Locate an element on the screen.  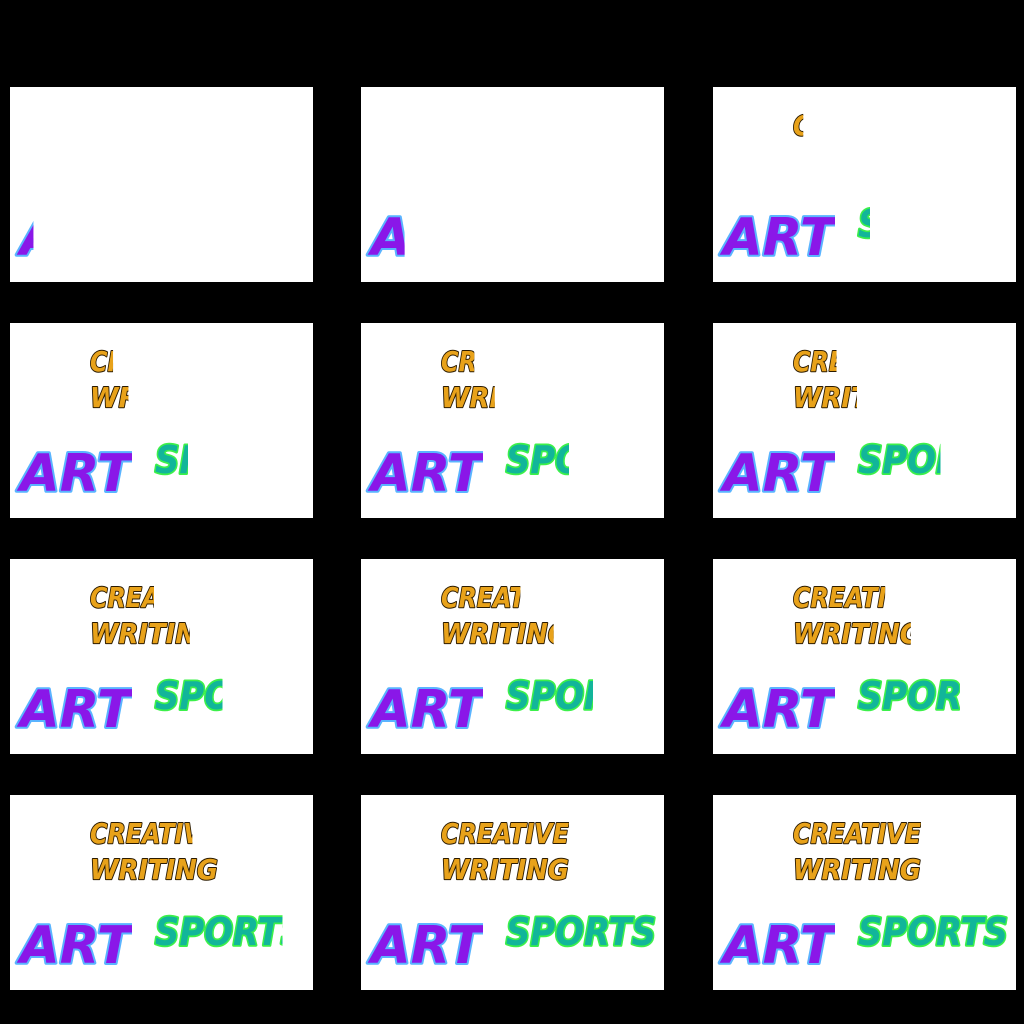
animation-frame-12: CREATIVE WRITING ART SPORTS is located at coordinates (864, 892).